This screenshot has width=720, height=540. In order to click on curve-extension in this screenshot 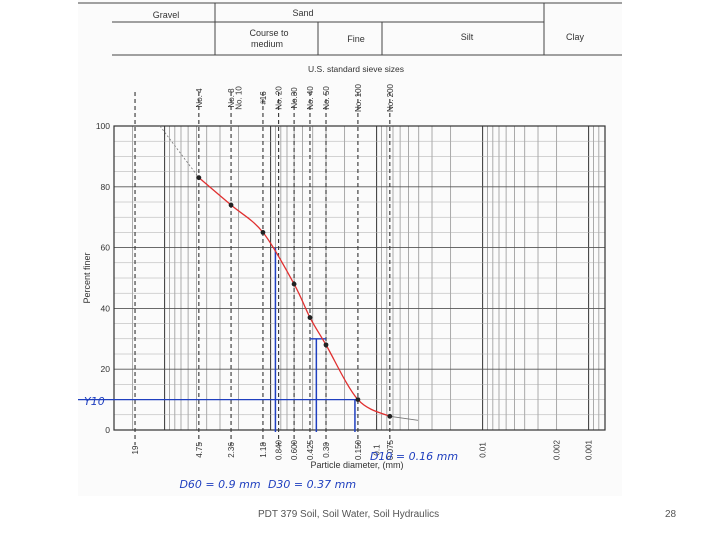, I will do `click(179, 151)`.